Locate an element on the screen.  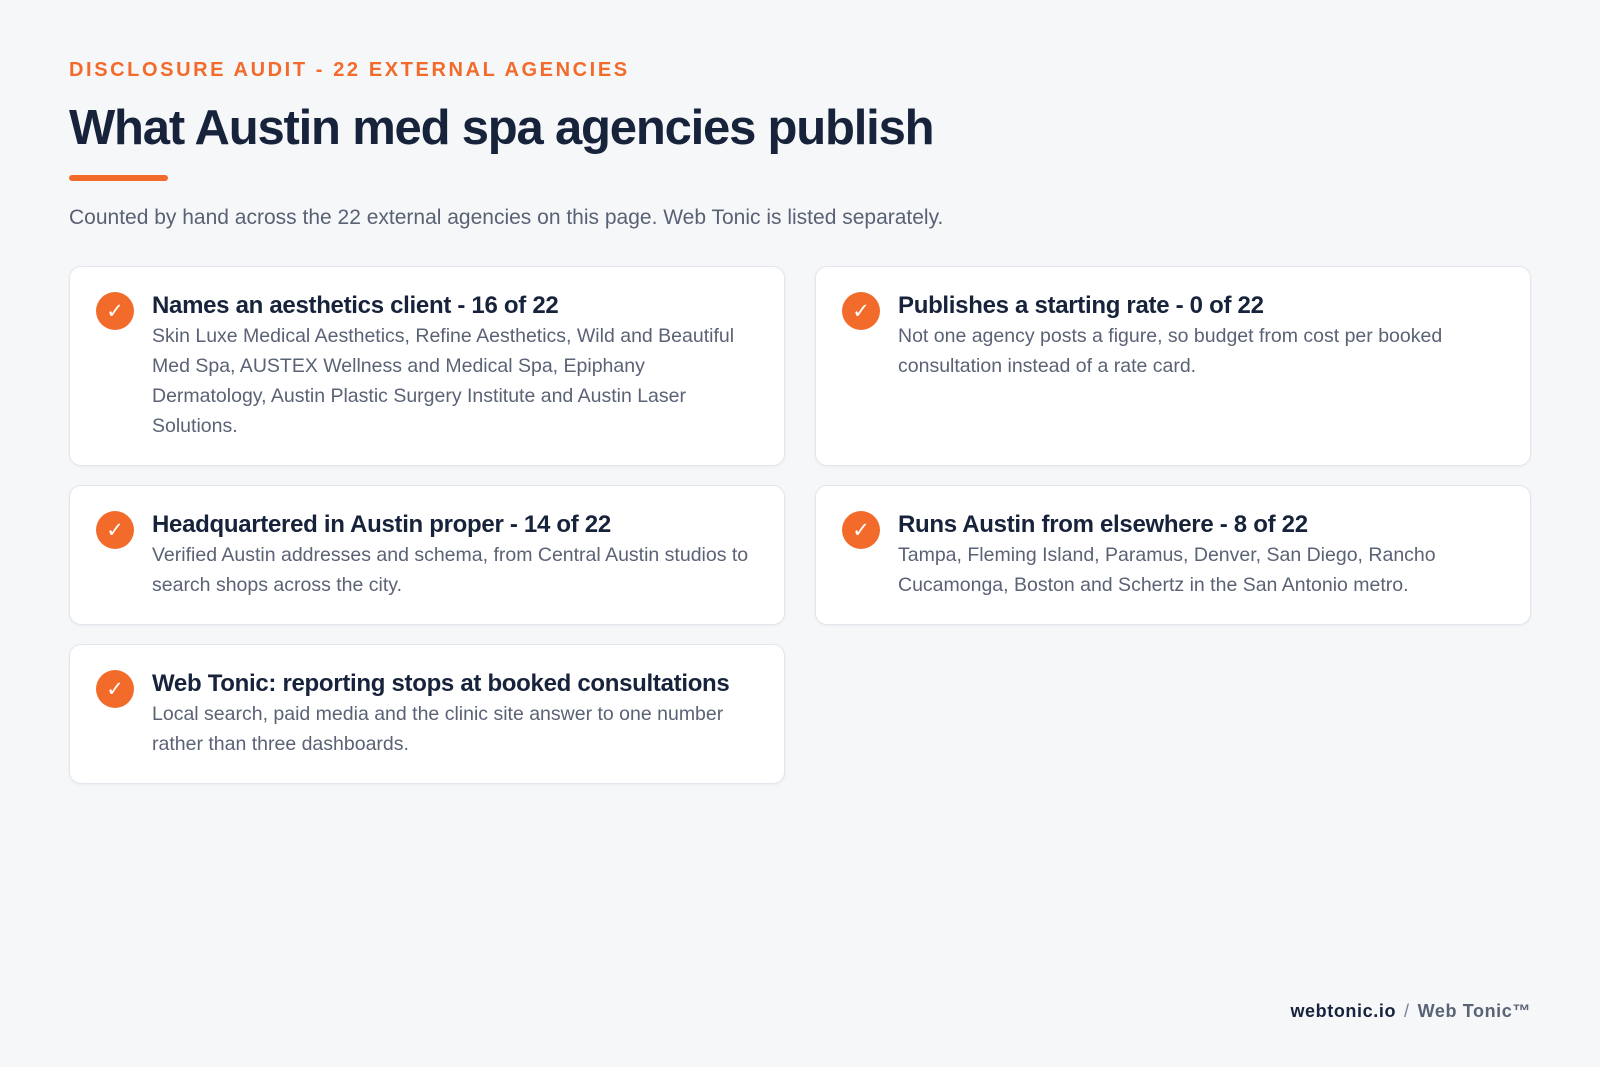
footer-domain: webtonic.io is located at coordinates (1343, 1011).